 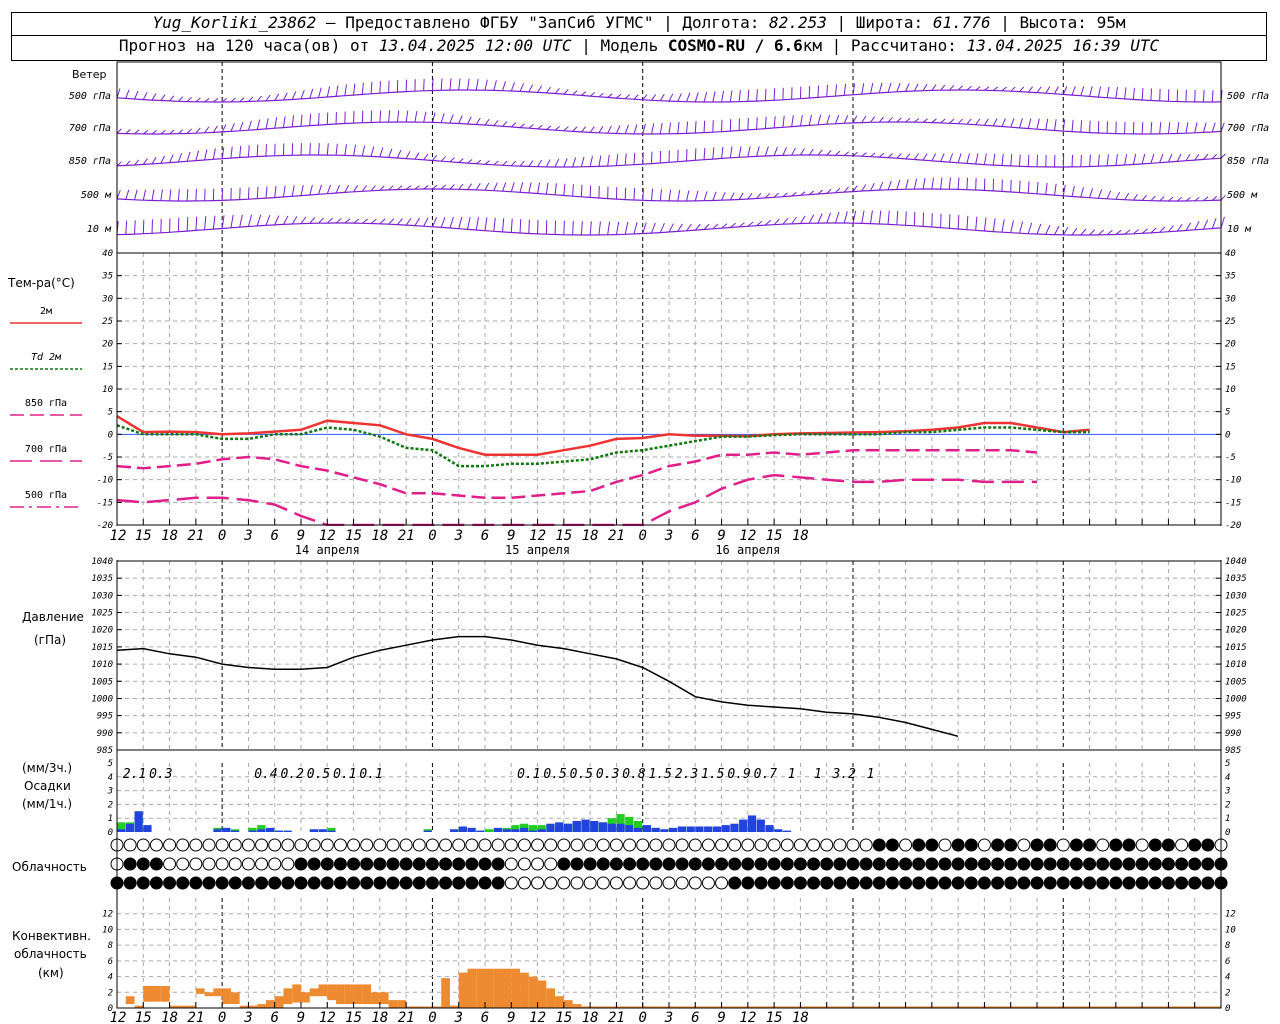 I want to click on hour-label-conv: 3, so click(x=247, y=1017).